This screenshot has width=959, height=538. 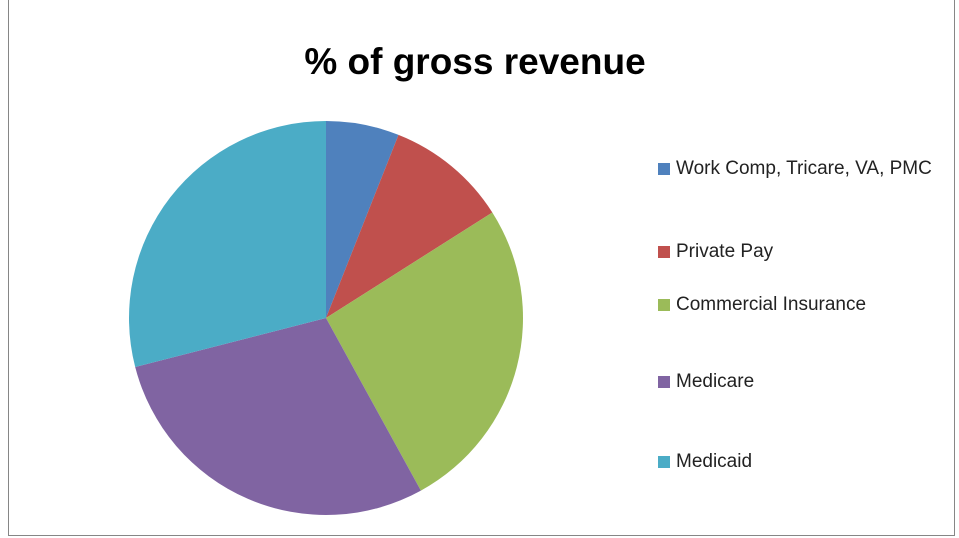 What do you see at coordinates (804, 168) in the screenshot?
I see `legend-label: Work Comp, Tricare, VA, PMC` at bounding box center [804, 168].